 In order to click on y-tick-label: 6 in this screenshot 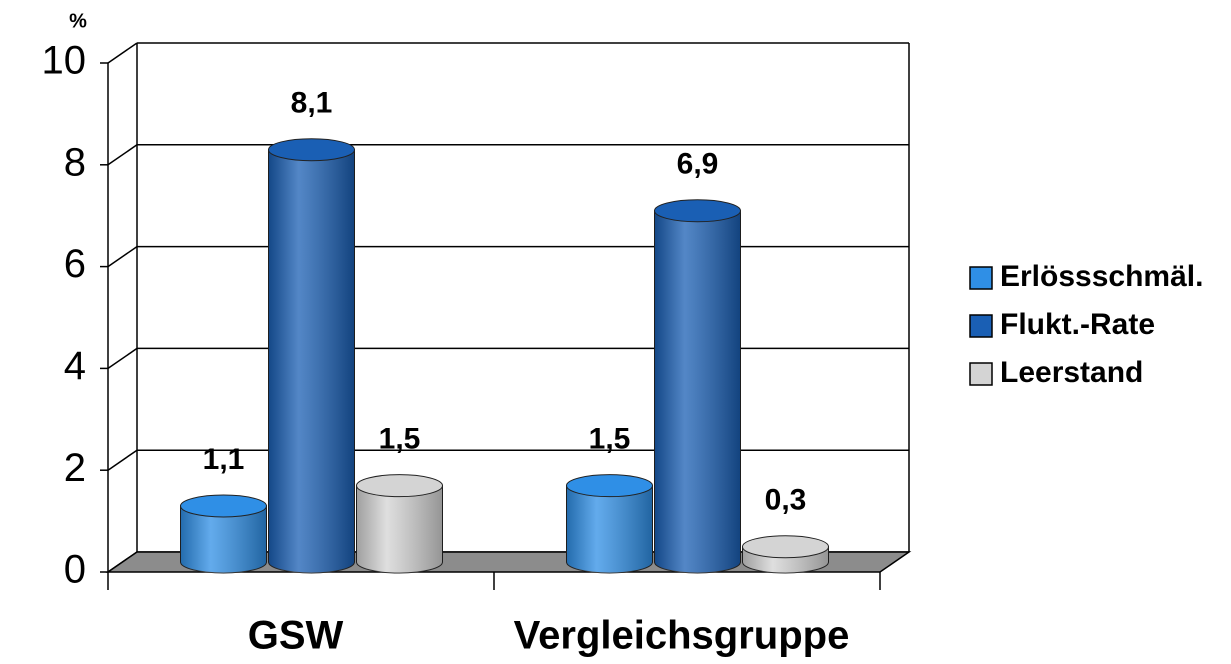, I will do `click(75, 264)`.